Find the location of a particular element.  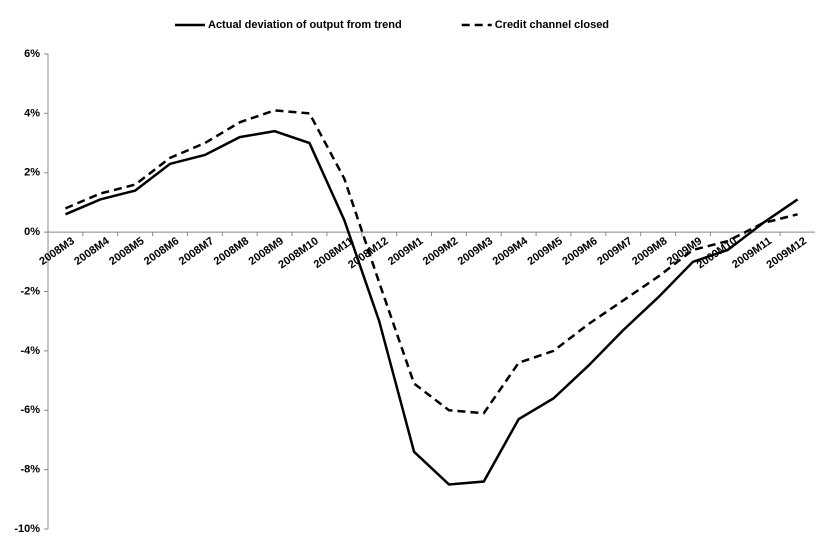

x-tick-label: 2008M7 is located at coordinates (196, 251).